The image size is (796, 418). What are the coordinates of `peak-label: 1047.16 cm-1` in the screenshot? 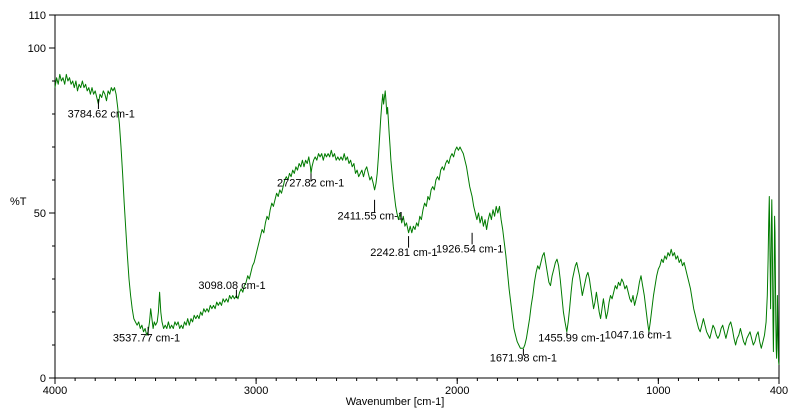 It's located at (638, 335).